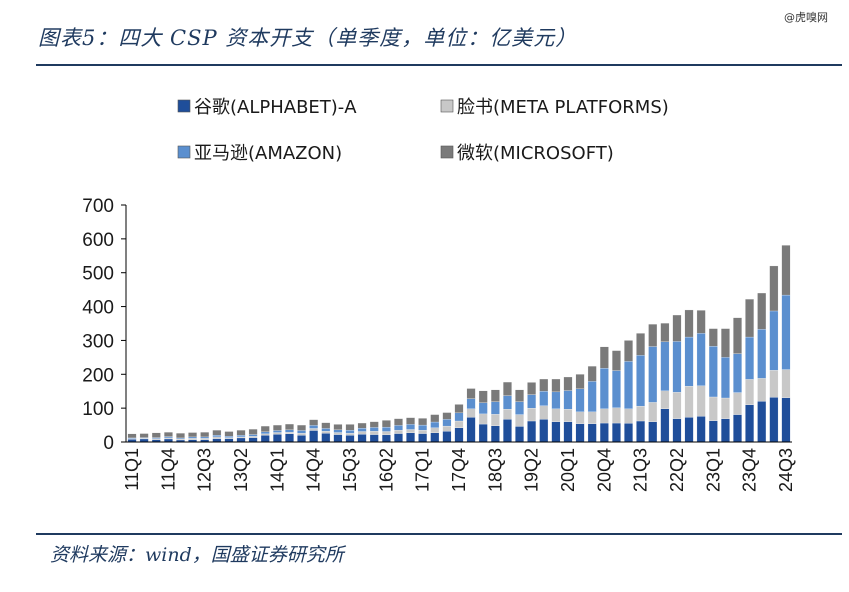 The height and width of the screenshot is (592, 849). I want to click on source-note: 资料来源：wind，国盛证券研究所, so click(197, 555).